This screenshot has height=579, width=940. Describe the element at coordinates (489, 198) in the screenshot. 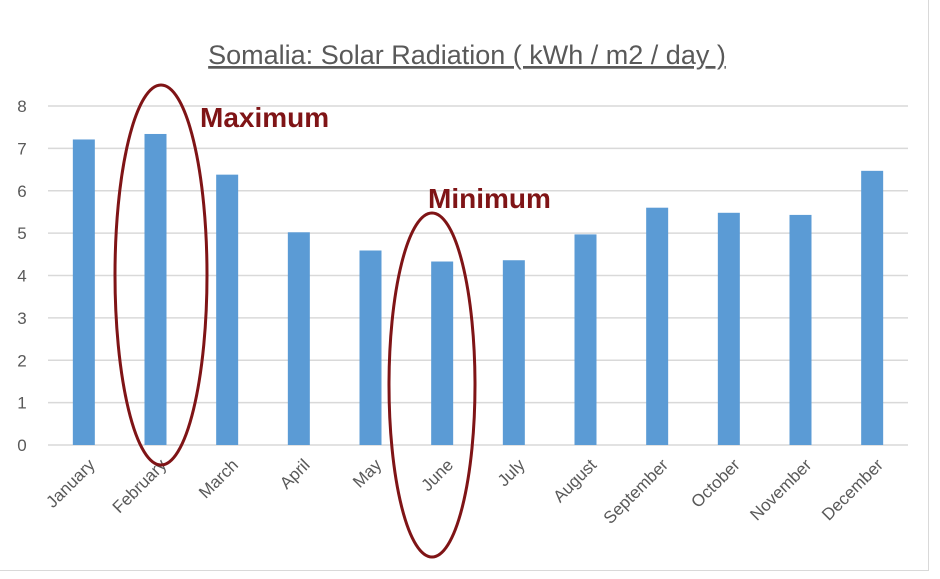

I see `minimum-label: Minimum` at that location.